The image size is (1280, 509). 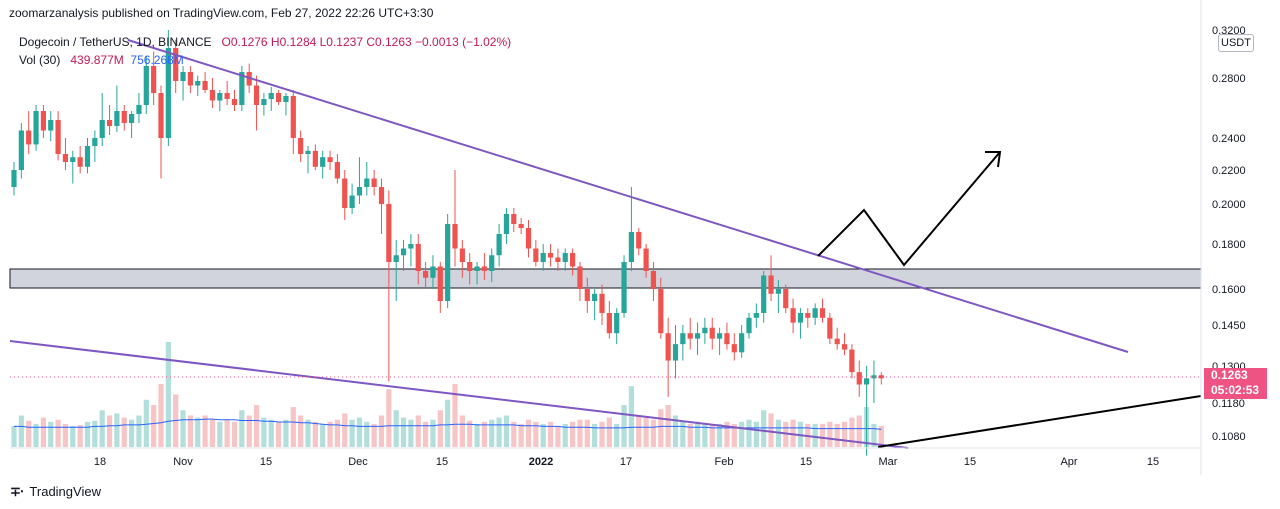 What do you see at coordinates (541, 462) in the screenshot?
I see `time-tick-label: 2022` at bounding box center [541, 462].